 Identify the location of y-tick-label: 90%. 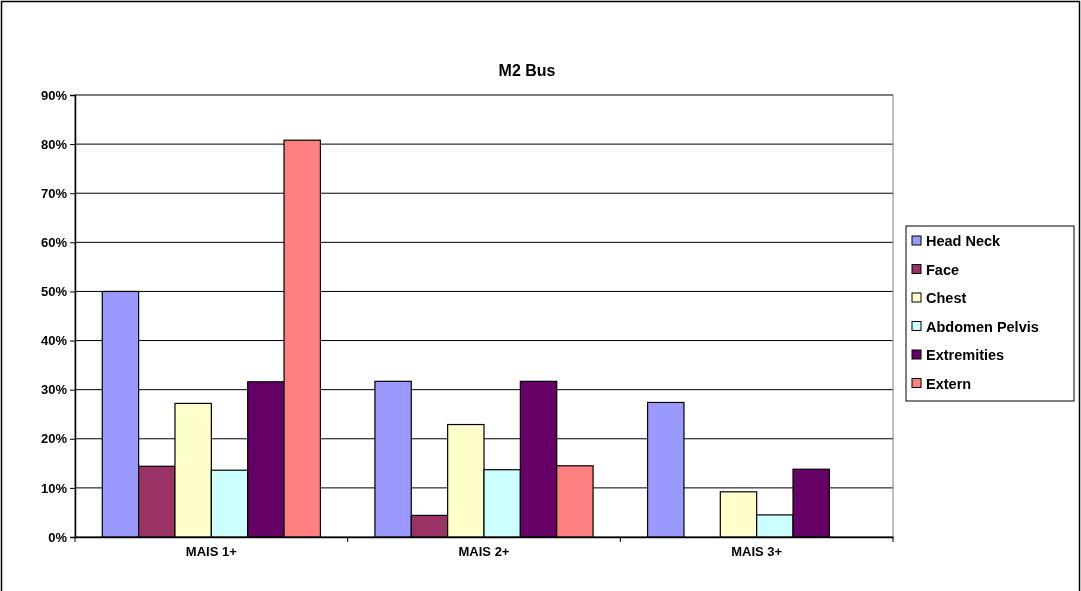
(54, 95).